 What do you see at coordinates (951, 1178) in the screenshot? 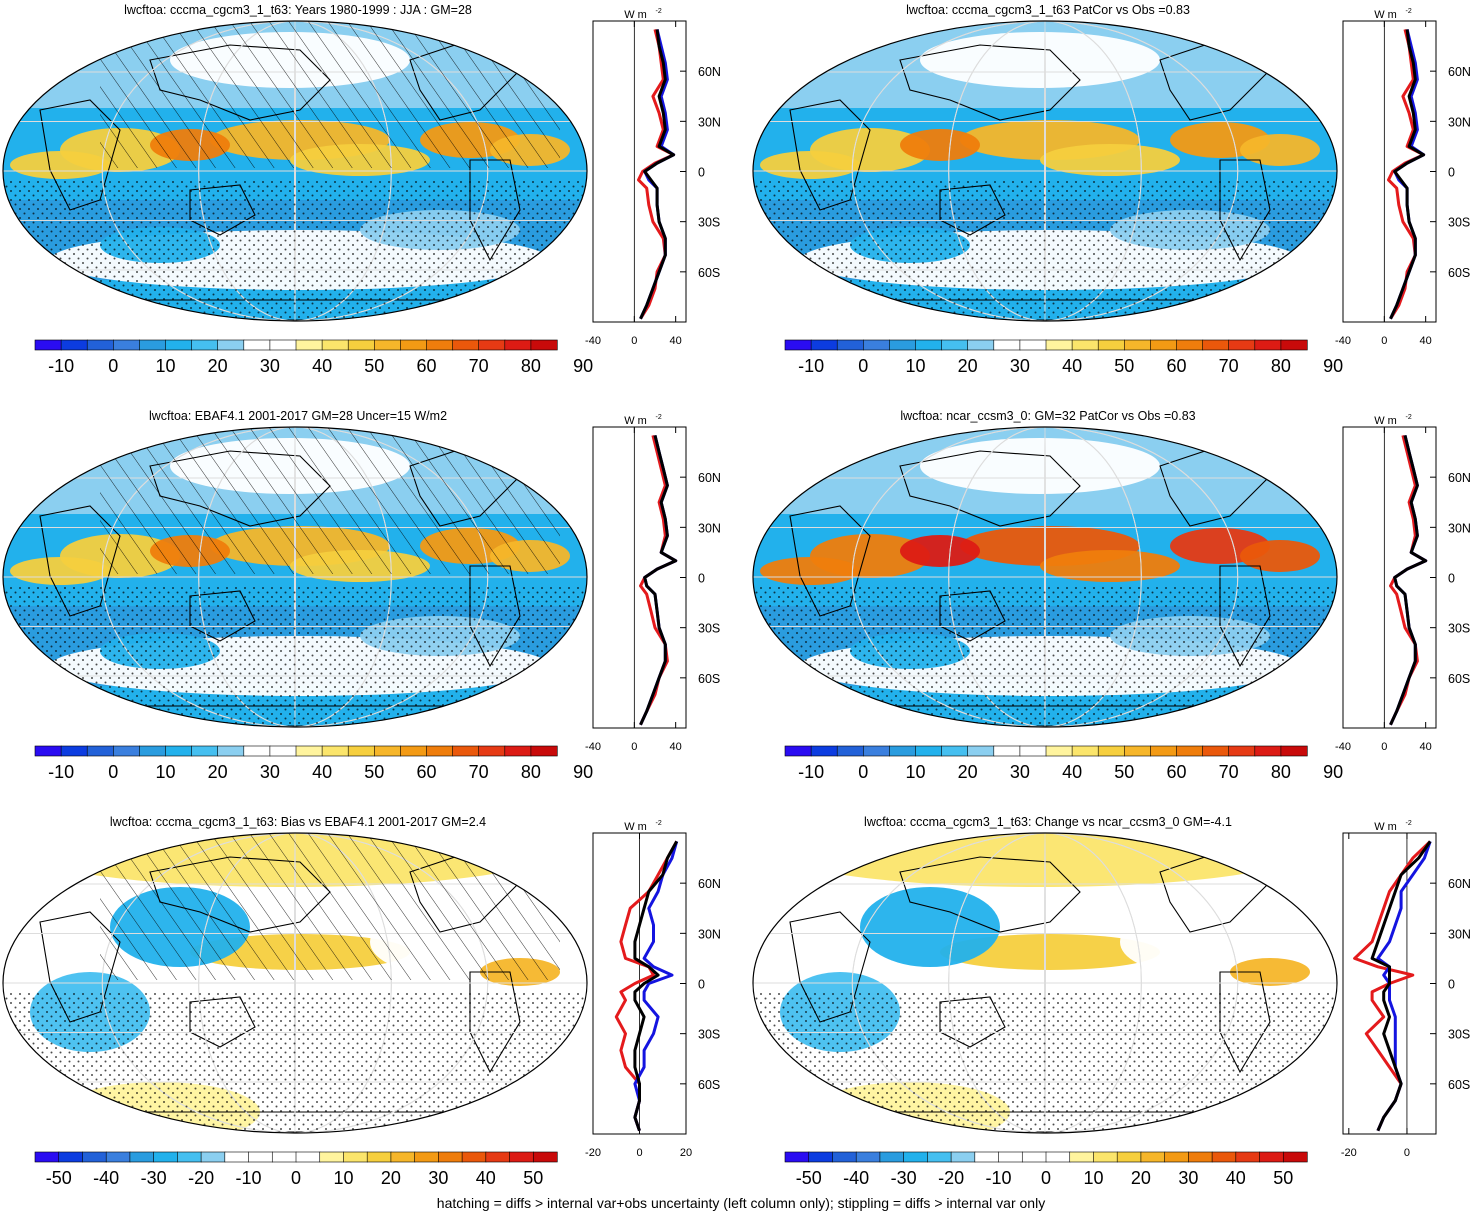
I see `colorbar-label: -20` at bounding box center [951, 1178].